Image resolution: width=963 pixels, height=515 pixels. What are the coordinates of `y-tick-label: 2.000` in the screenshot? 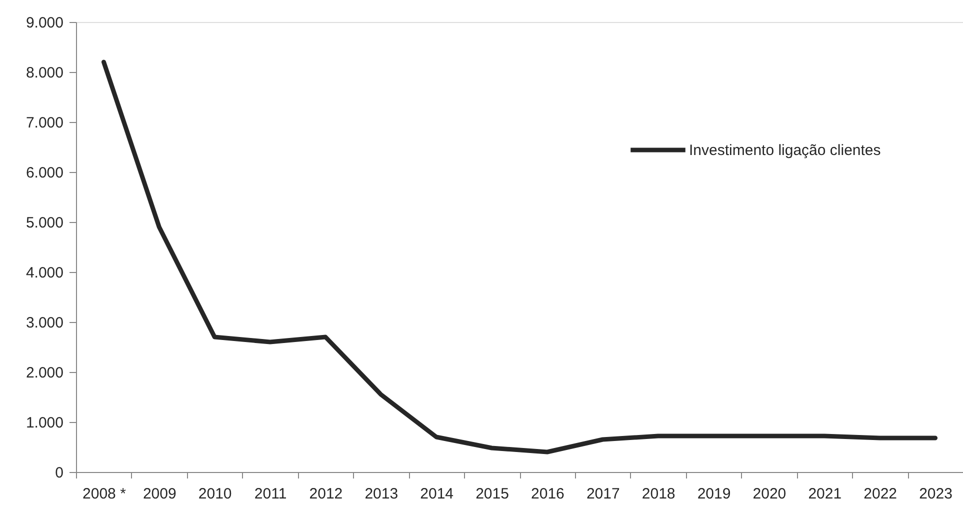 It's located at (45, 373).